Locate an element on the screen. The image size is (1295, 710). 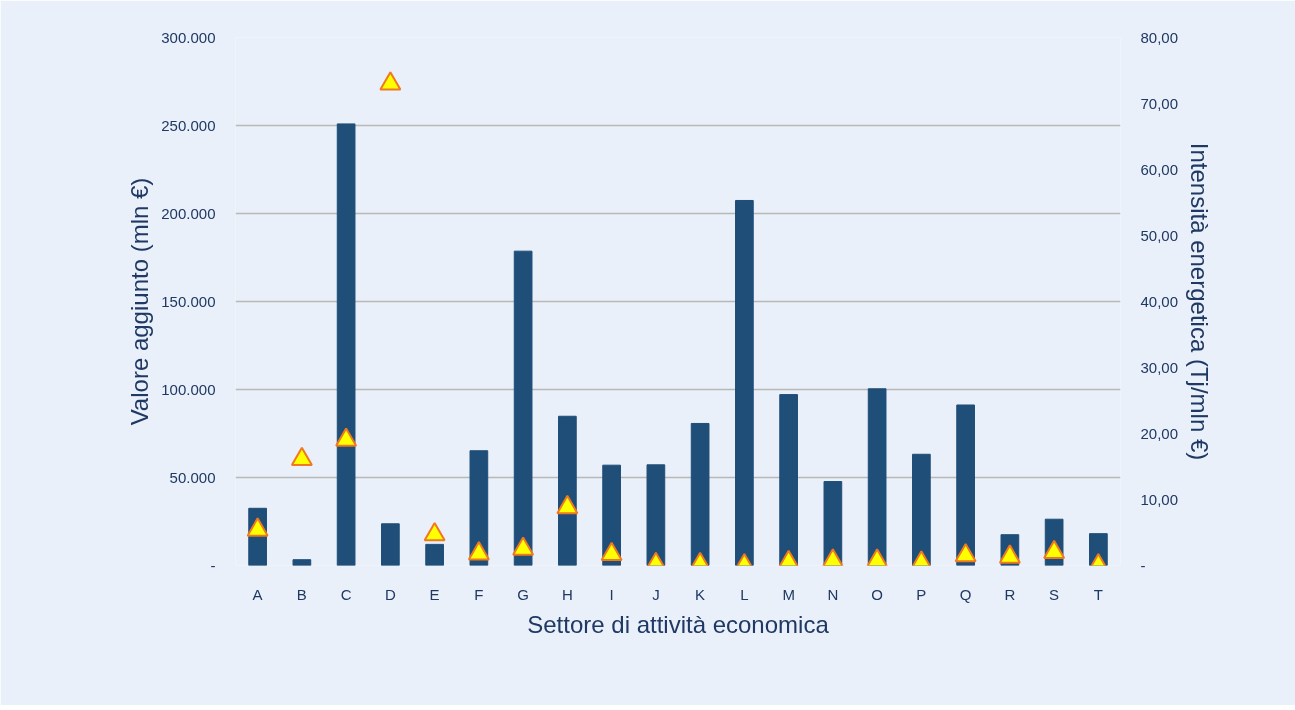
y2-tick-label: 10,00 is located at coordinates (1159, 499).